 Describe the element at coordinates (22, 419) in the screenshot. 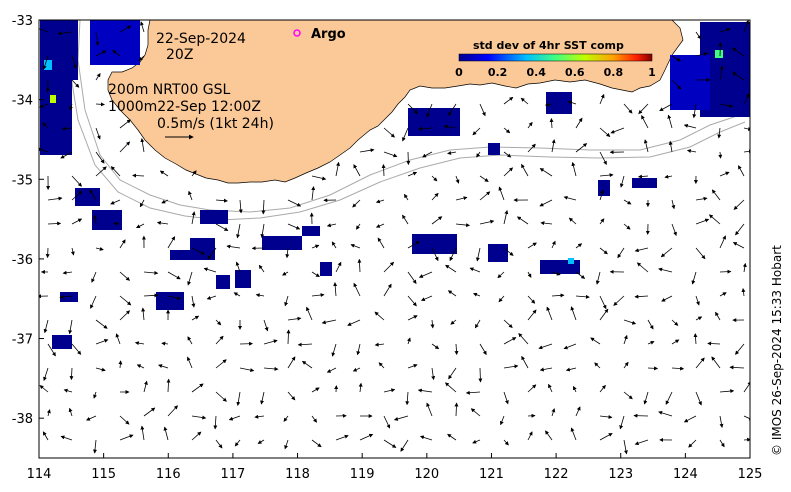

I see `y-tick-label: -38` at that location.